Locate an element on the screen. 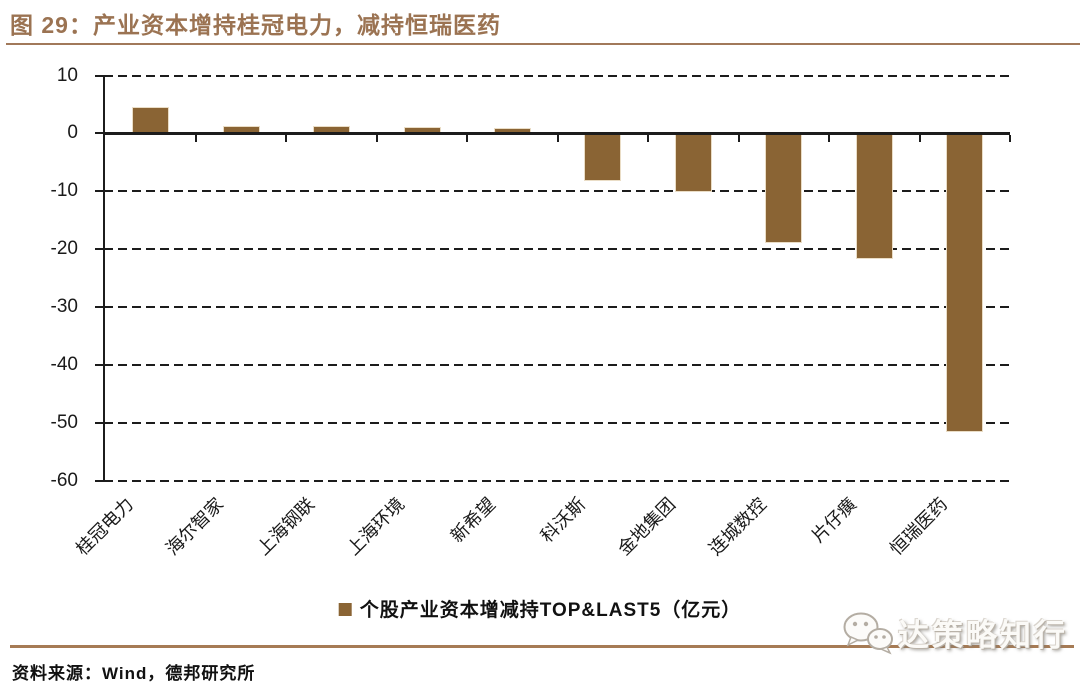 This screenshot has height=695, width=1080. watermark-text: 达策略知行 is located at coordinates (983, 635).